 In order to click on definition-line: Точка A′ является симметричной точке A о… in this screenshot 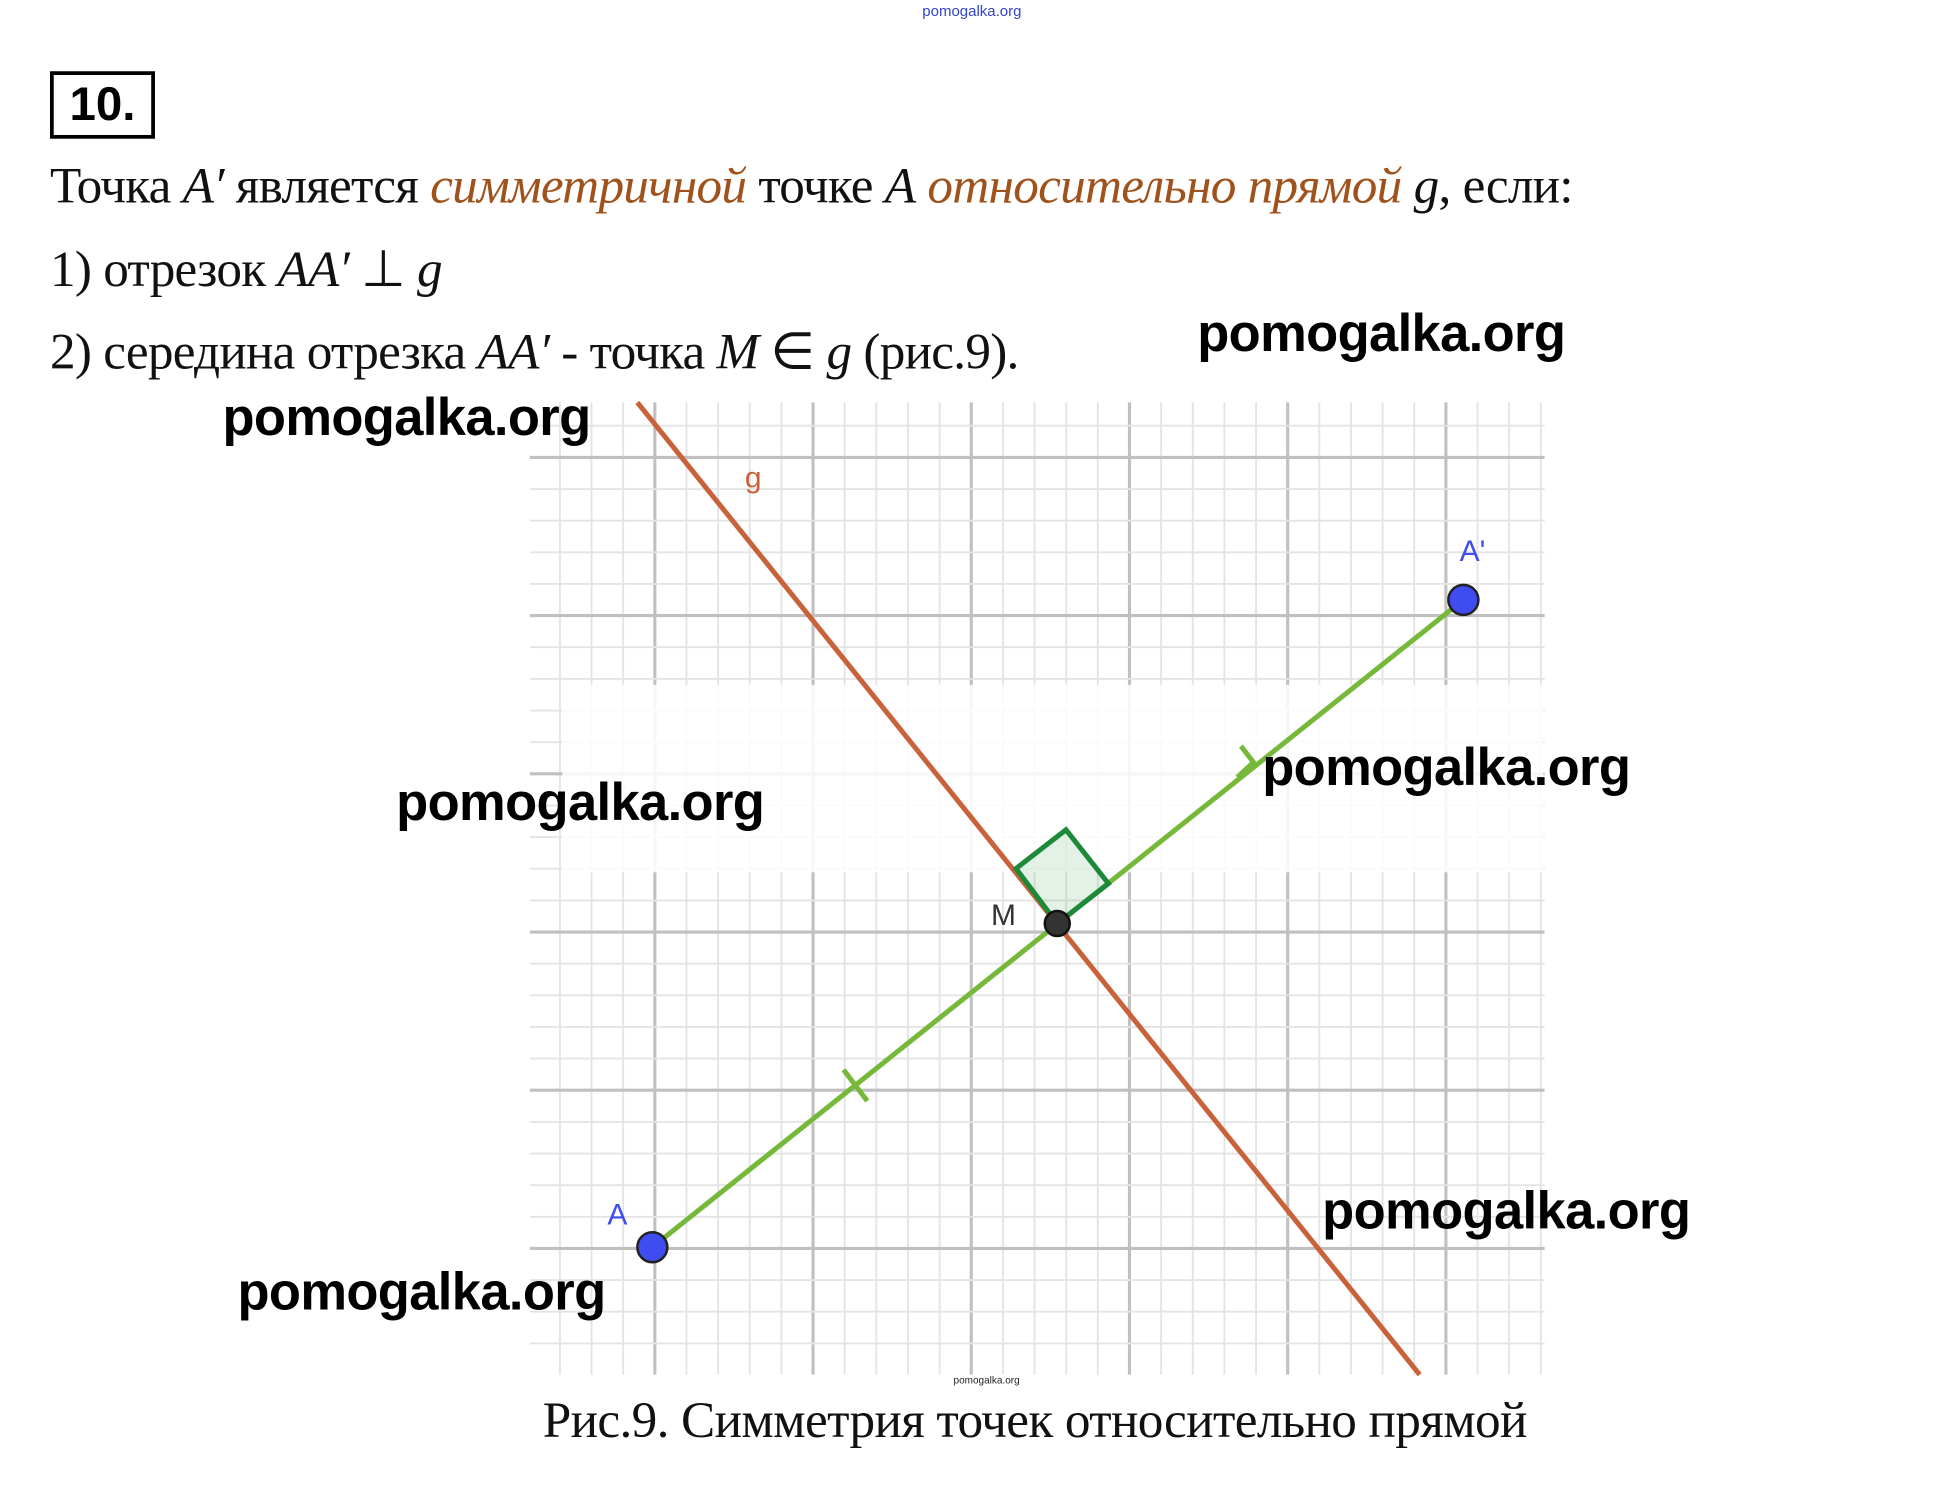, I will do `click(811, 185)`.